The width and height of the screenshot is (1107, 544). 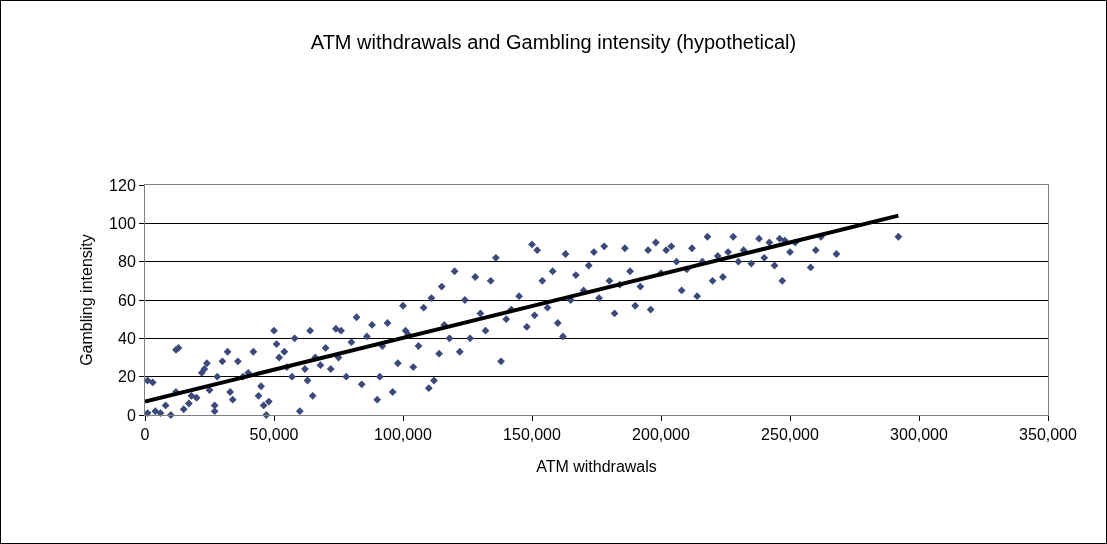 What do you see at coordinates (274, 435) in the screenshot?
I see `x-tick-label: 50,000` at bounding box center [274, 435].